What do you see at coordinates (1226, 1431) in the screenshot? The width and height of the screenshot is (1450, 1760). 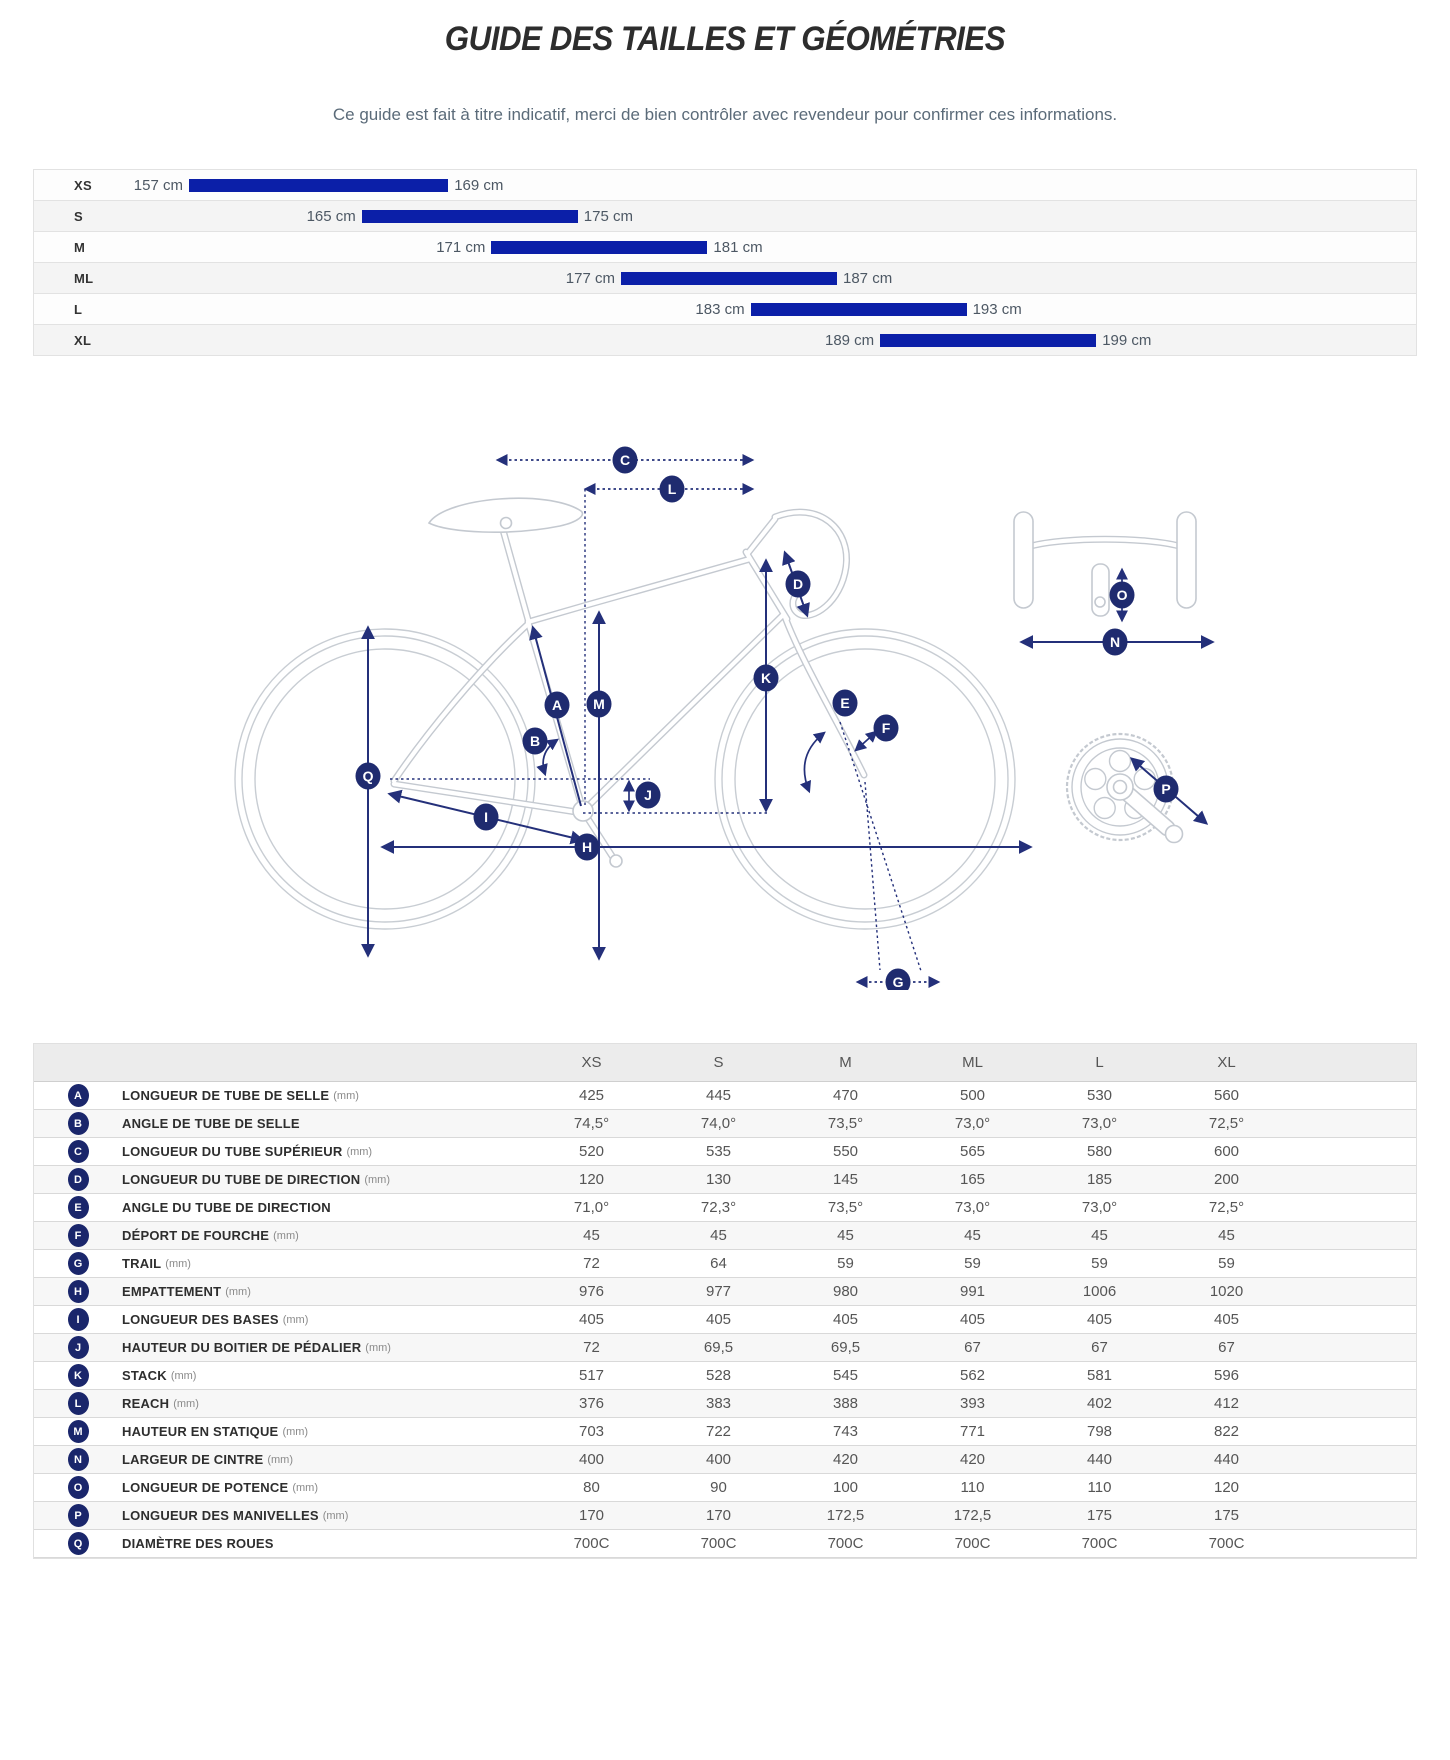 I see `value-xl: 822` at bounding box center [1226, 1431].